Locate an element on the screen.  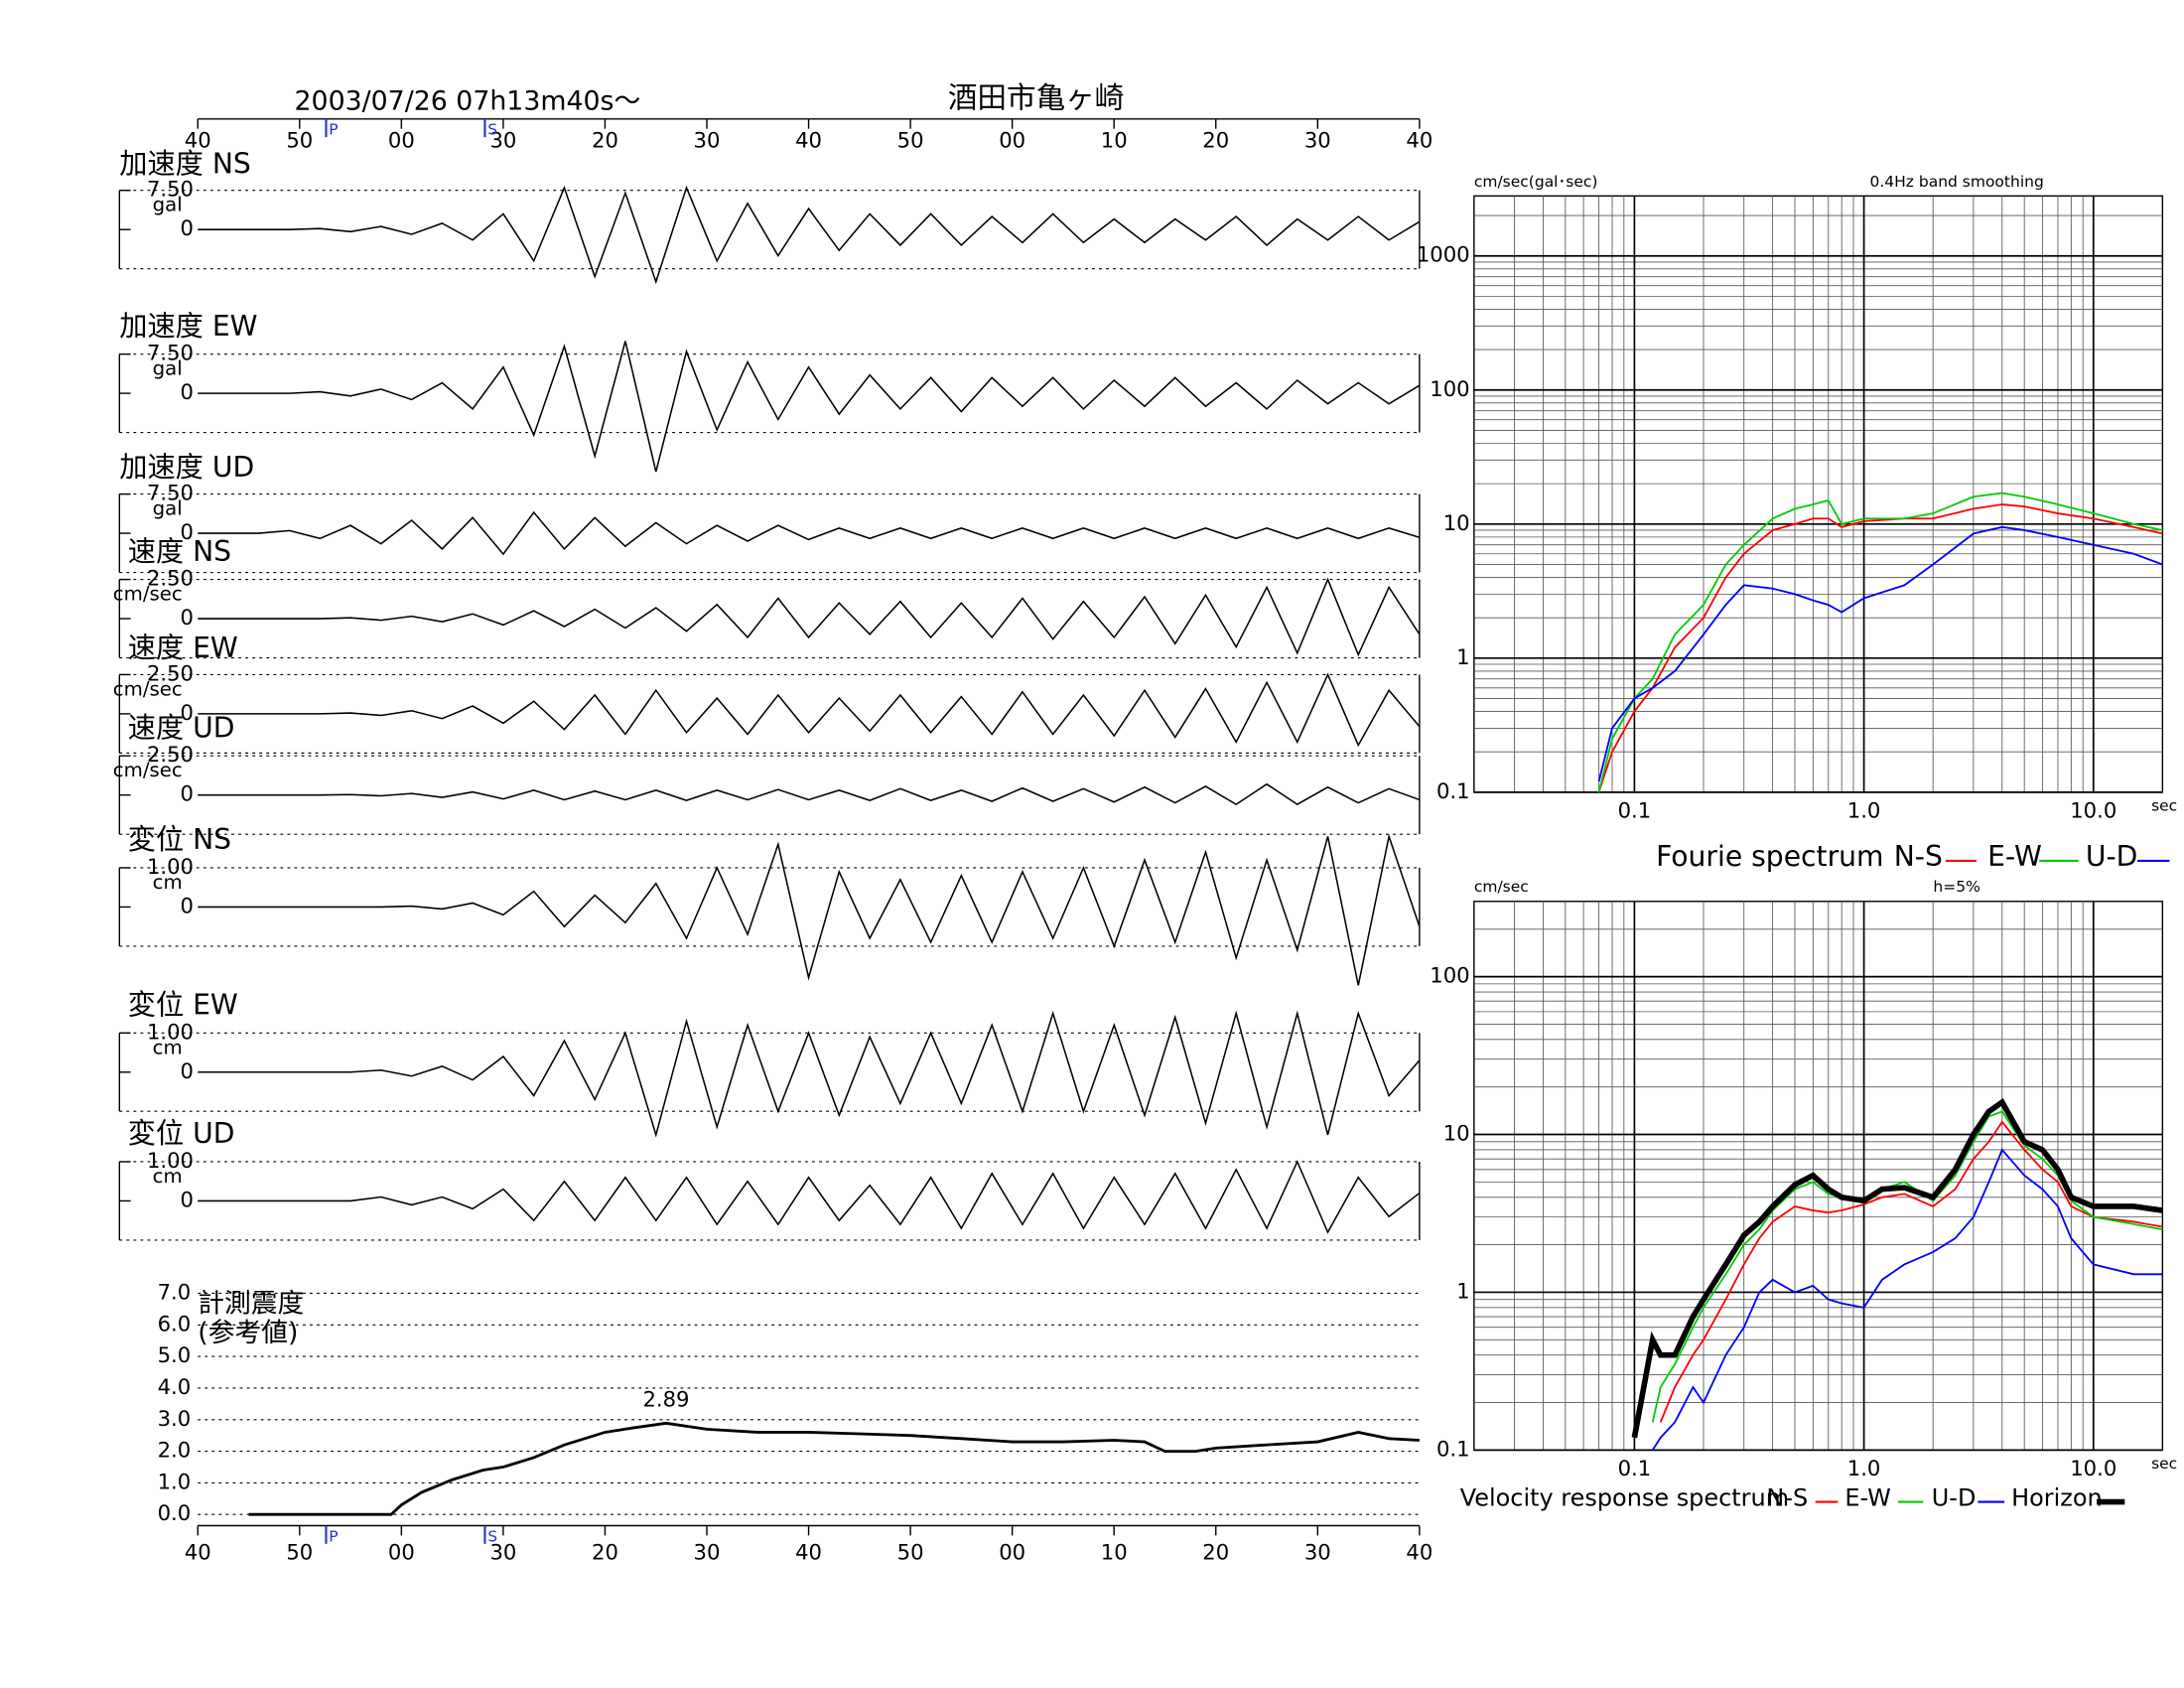
y-tick-label: 5.0 is located at coordinates (175, 1354).